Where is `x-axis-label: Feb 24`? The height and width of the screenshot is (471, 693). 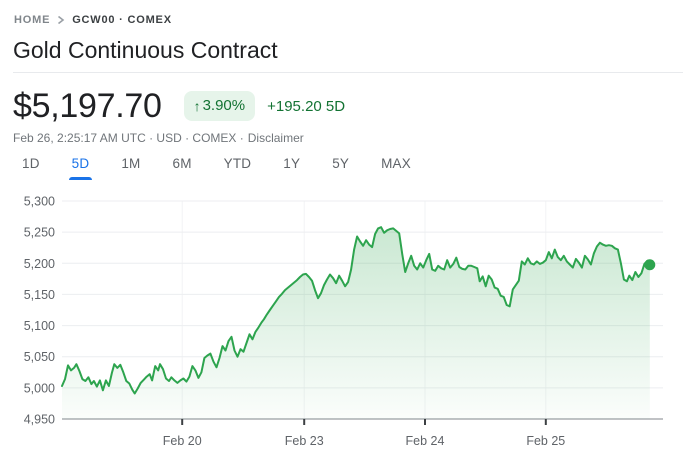
x-axis-label: Feb 24 is located at coordinates (425, 441).